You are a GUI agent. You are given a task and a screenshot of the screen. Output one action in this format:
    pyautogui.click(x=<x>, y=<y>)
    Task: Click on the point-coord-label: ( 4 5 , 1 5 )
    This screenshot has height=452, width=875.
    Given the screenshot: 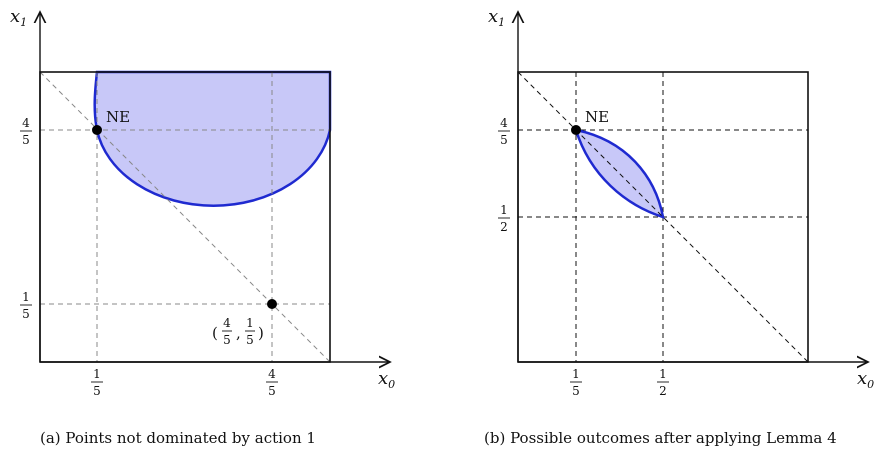 What is the action you would take?
    pyautogui.click(x=238, y=331)
    